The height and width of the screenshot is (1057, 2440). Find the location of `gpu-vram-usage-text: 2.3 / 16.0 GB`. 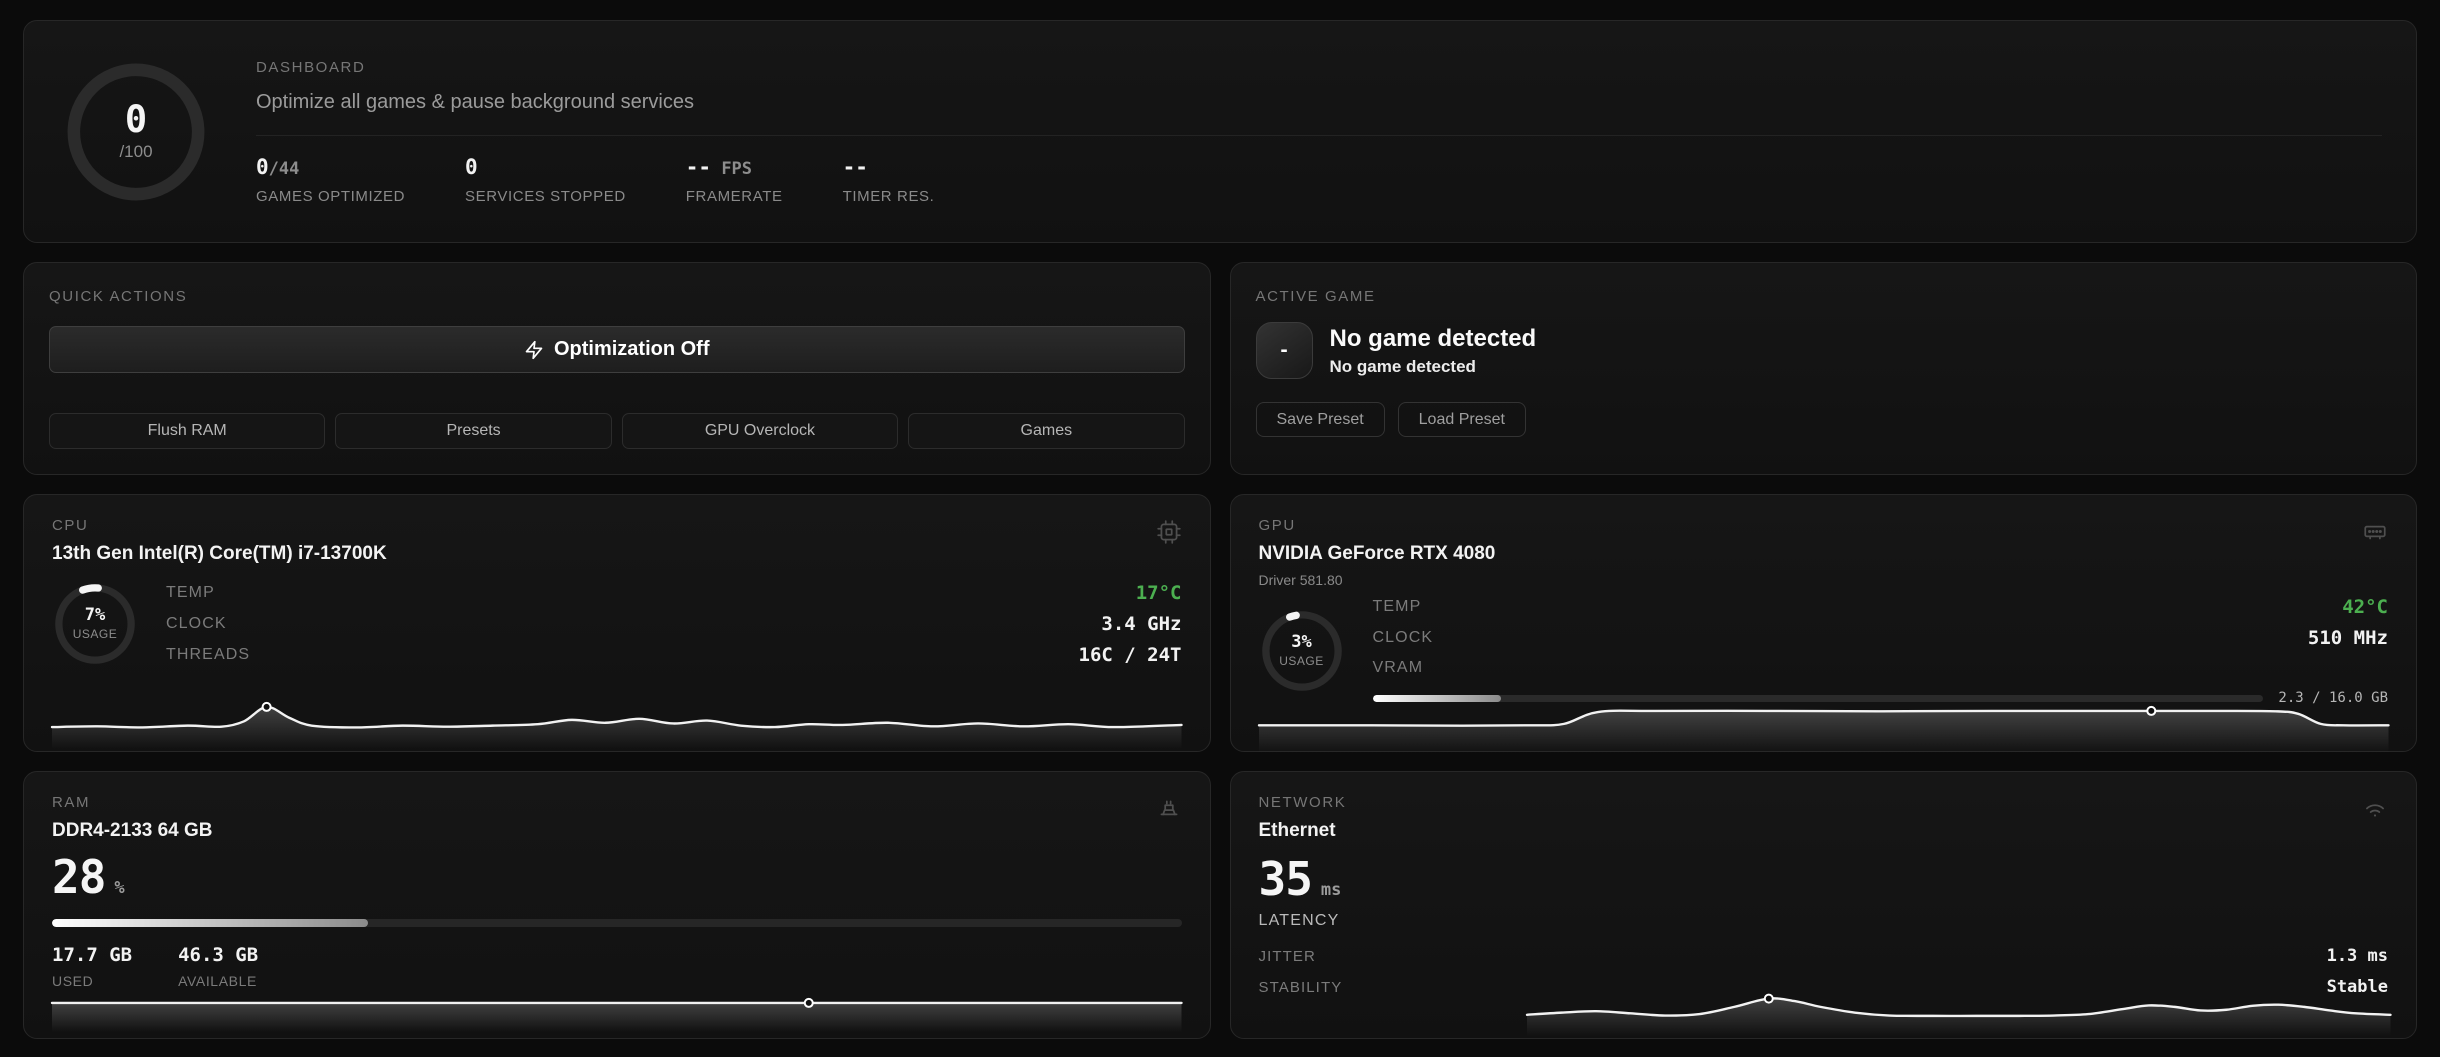

gpu-vram-usage-text: 2.3 / 16.0 GB is located at coordinates (2333, 698).